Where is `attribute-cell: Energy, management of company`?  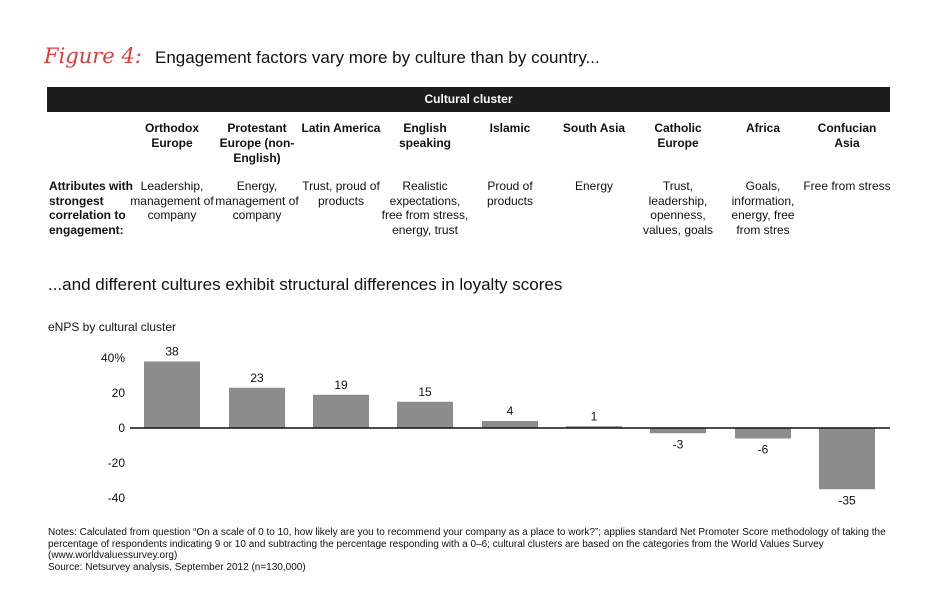
attribute-cell: Energy, management of company is located at coordinates (257, 200).